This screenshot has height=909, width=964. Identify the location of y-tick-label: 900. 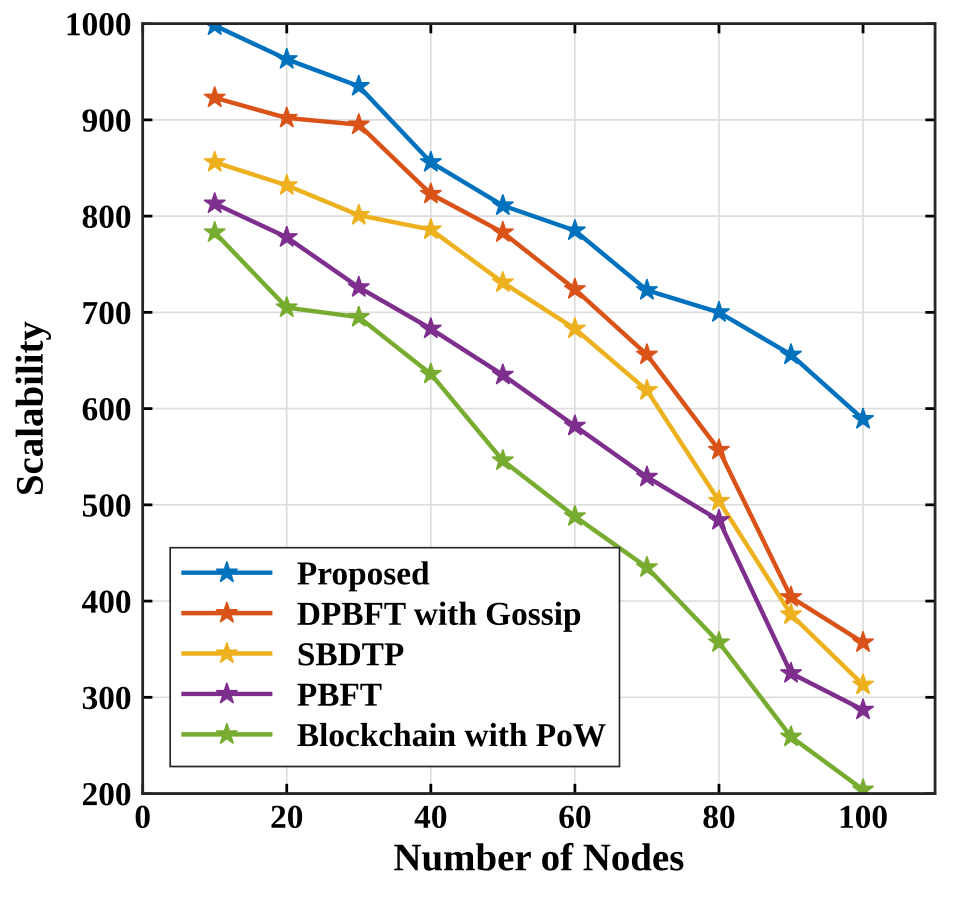
(106, 120).